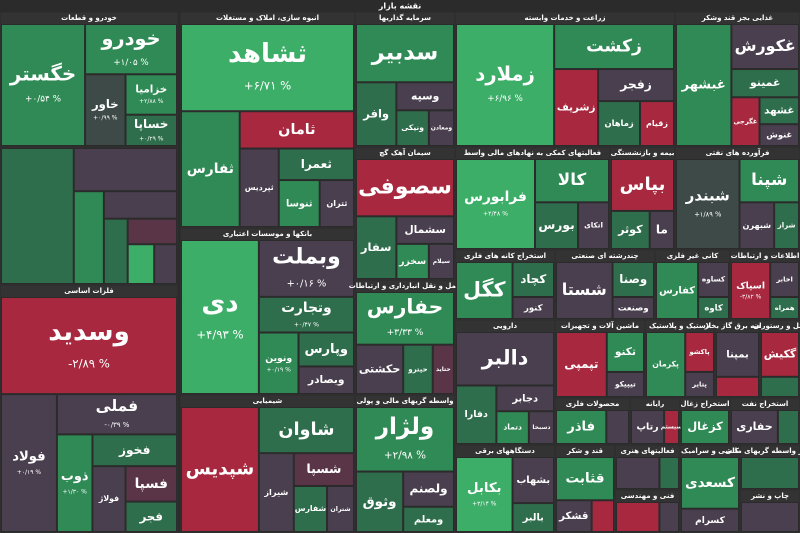 The height and width of the screenshot is (533, 800). I want to click on tile-name: شفارس, so click(311, 509).